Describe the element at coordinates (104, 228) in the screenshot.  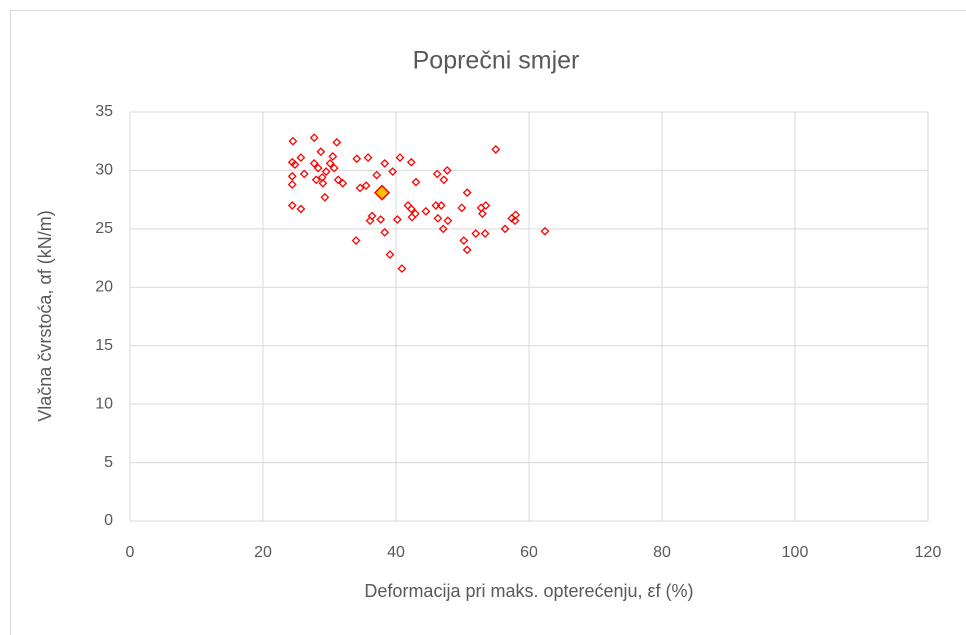
I see `y-tick-label: 25` at that location.